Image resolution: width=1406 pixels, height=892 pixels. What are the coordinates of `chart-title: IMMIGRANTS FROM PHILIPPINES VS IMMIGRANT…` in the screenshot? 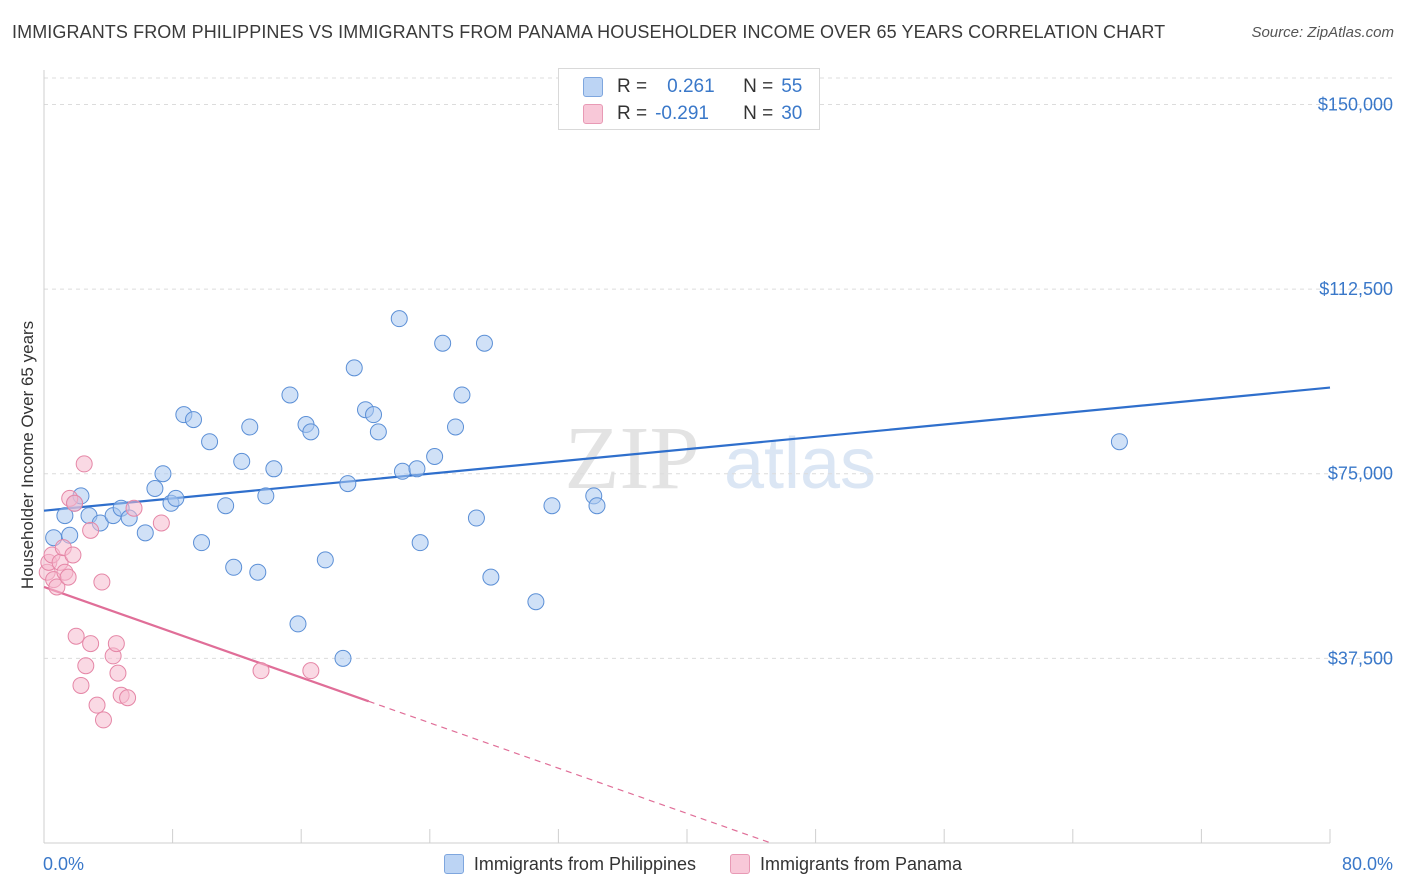 It's located at (589, 32).